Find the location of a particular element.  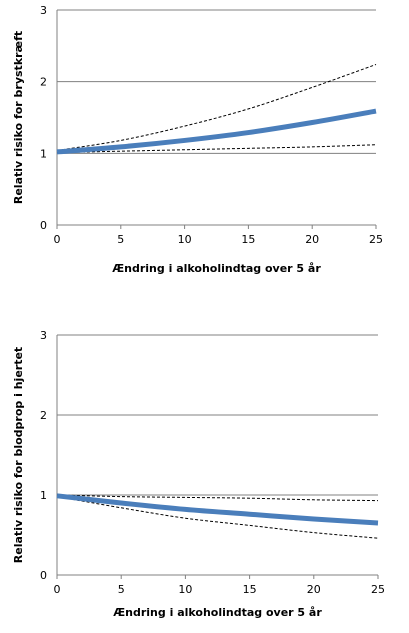

y-axis-title: Relativ risiko for brystkræft is located at coordinates (18, 117).